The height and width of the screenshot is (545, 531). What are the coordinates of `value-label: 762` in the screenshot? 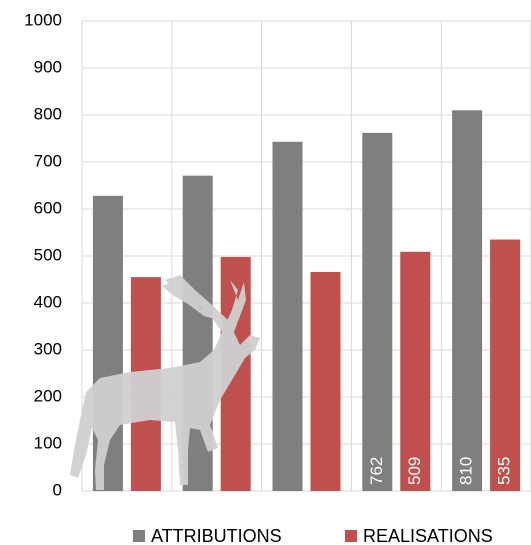 It's located at (376, 471).